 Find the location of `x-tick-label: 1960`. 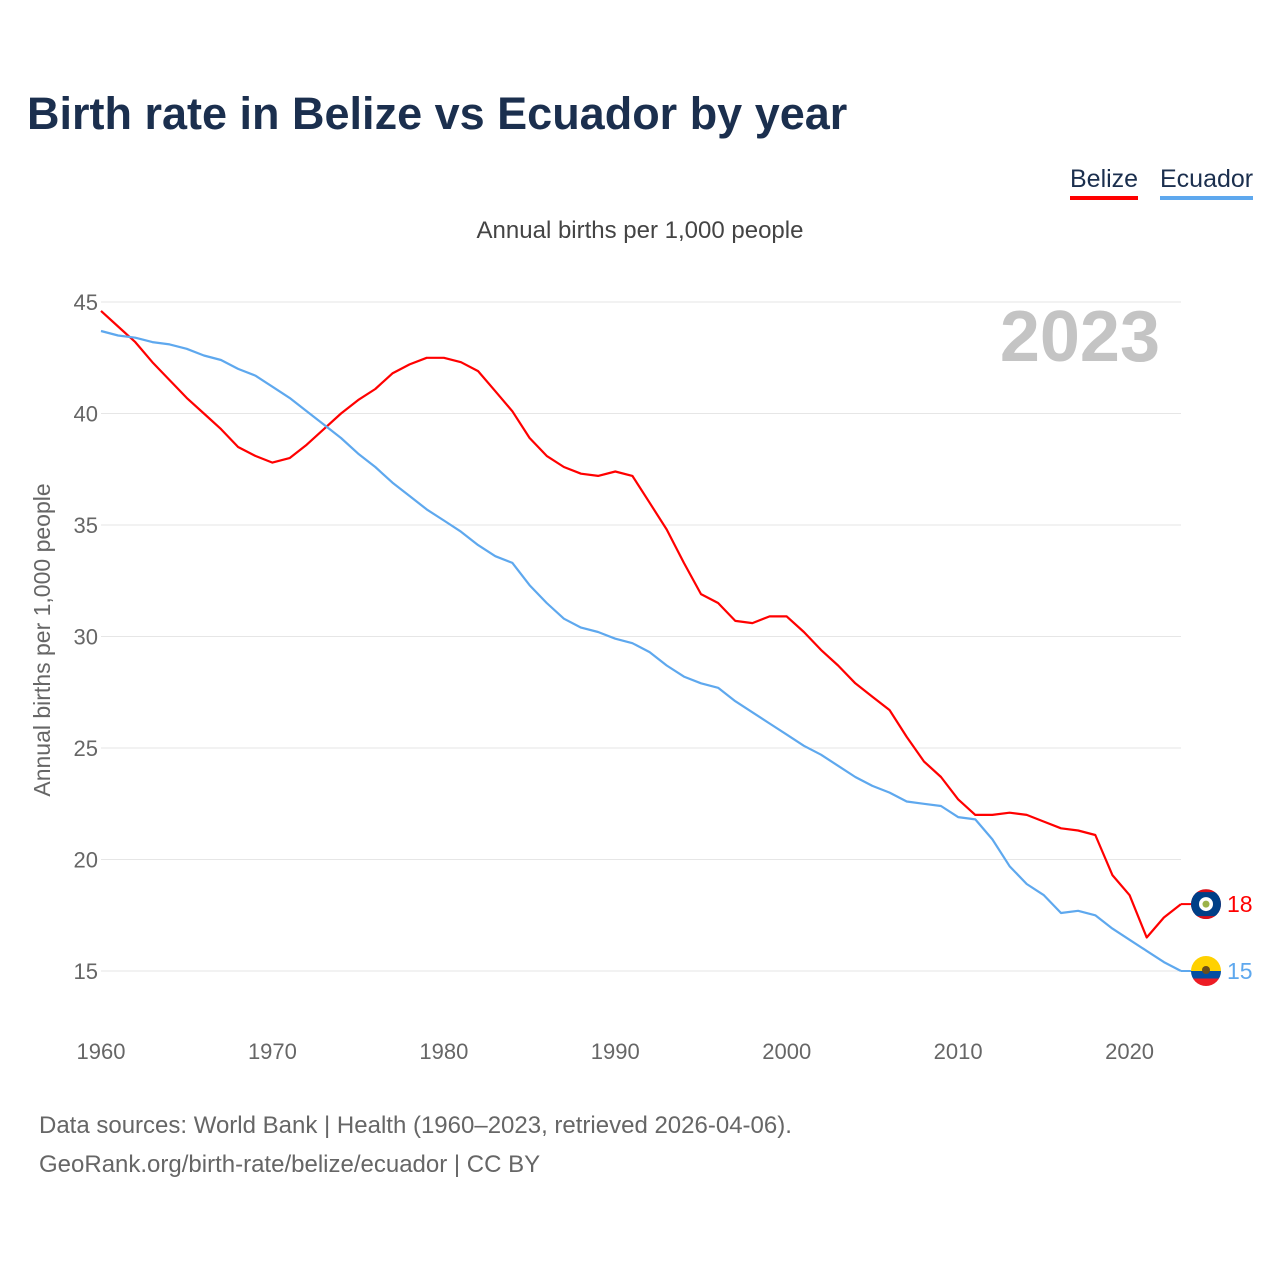

x-tick-label: 1960 is located at coordinates (101, 1051).